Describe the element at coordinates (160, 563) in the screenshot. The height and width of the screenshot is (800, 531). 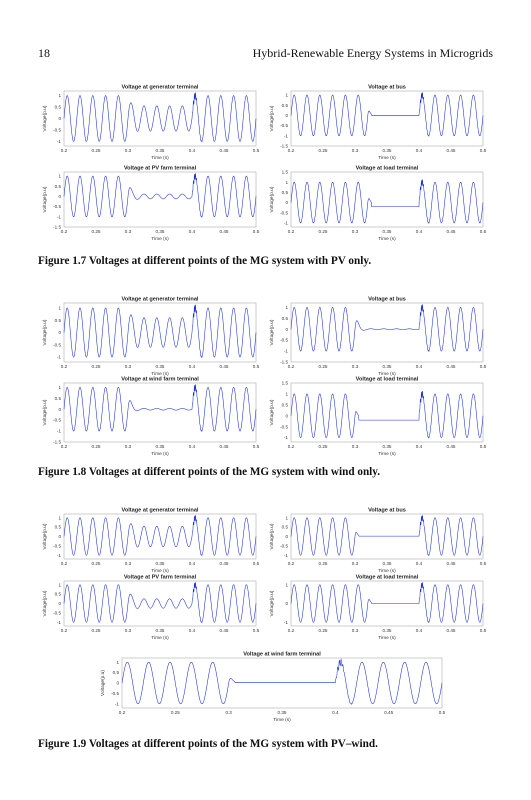
I see `x-tick-label: 0.35` at that location.